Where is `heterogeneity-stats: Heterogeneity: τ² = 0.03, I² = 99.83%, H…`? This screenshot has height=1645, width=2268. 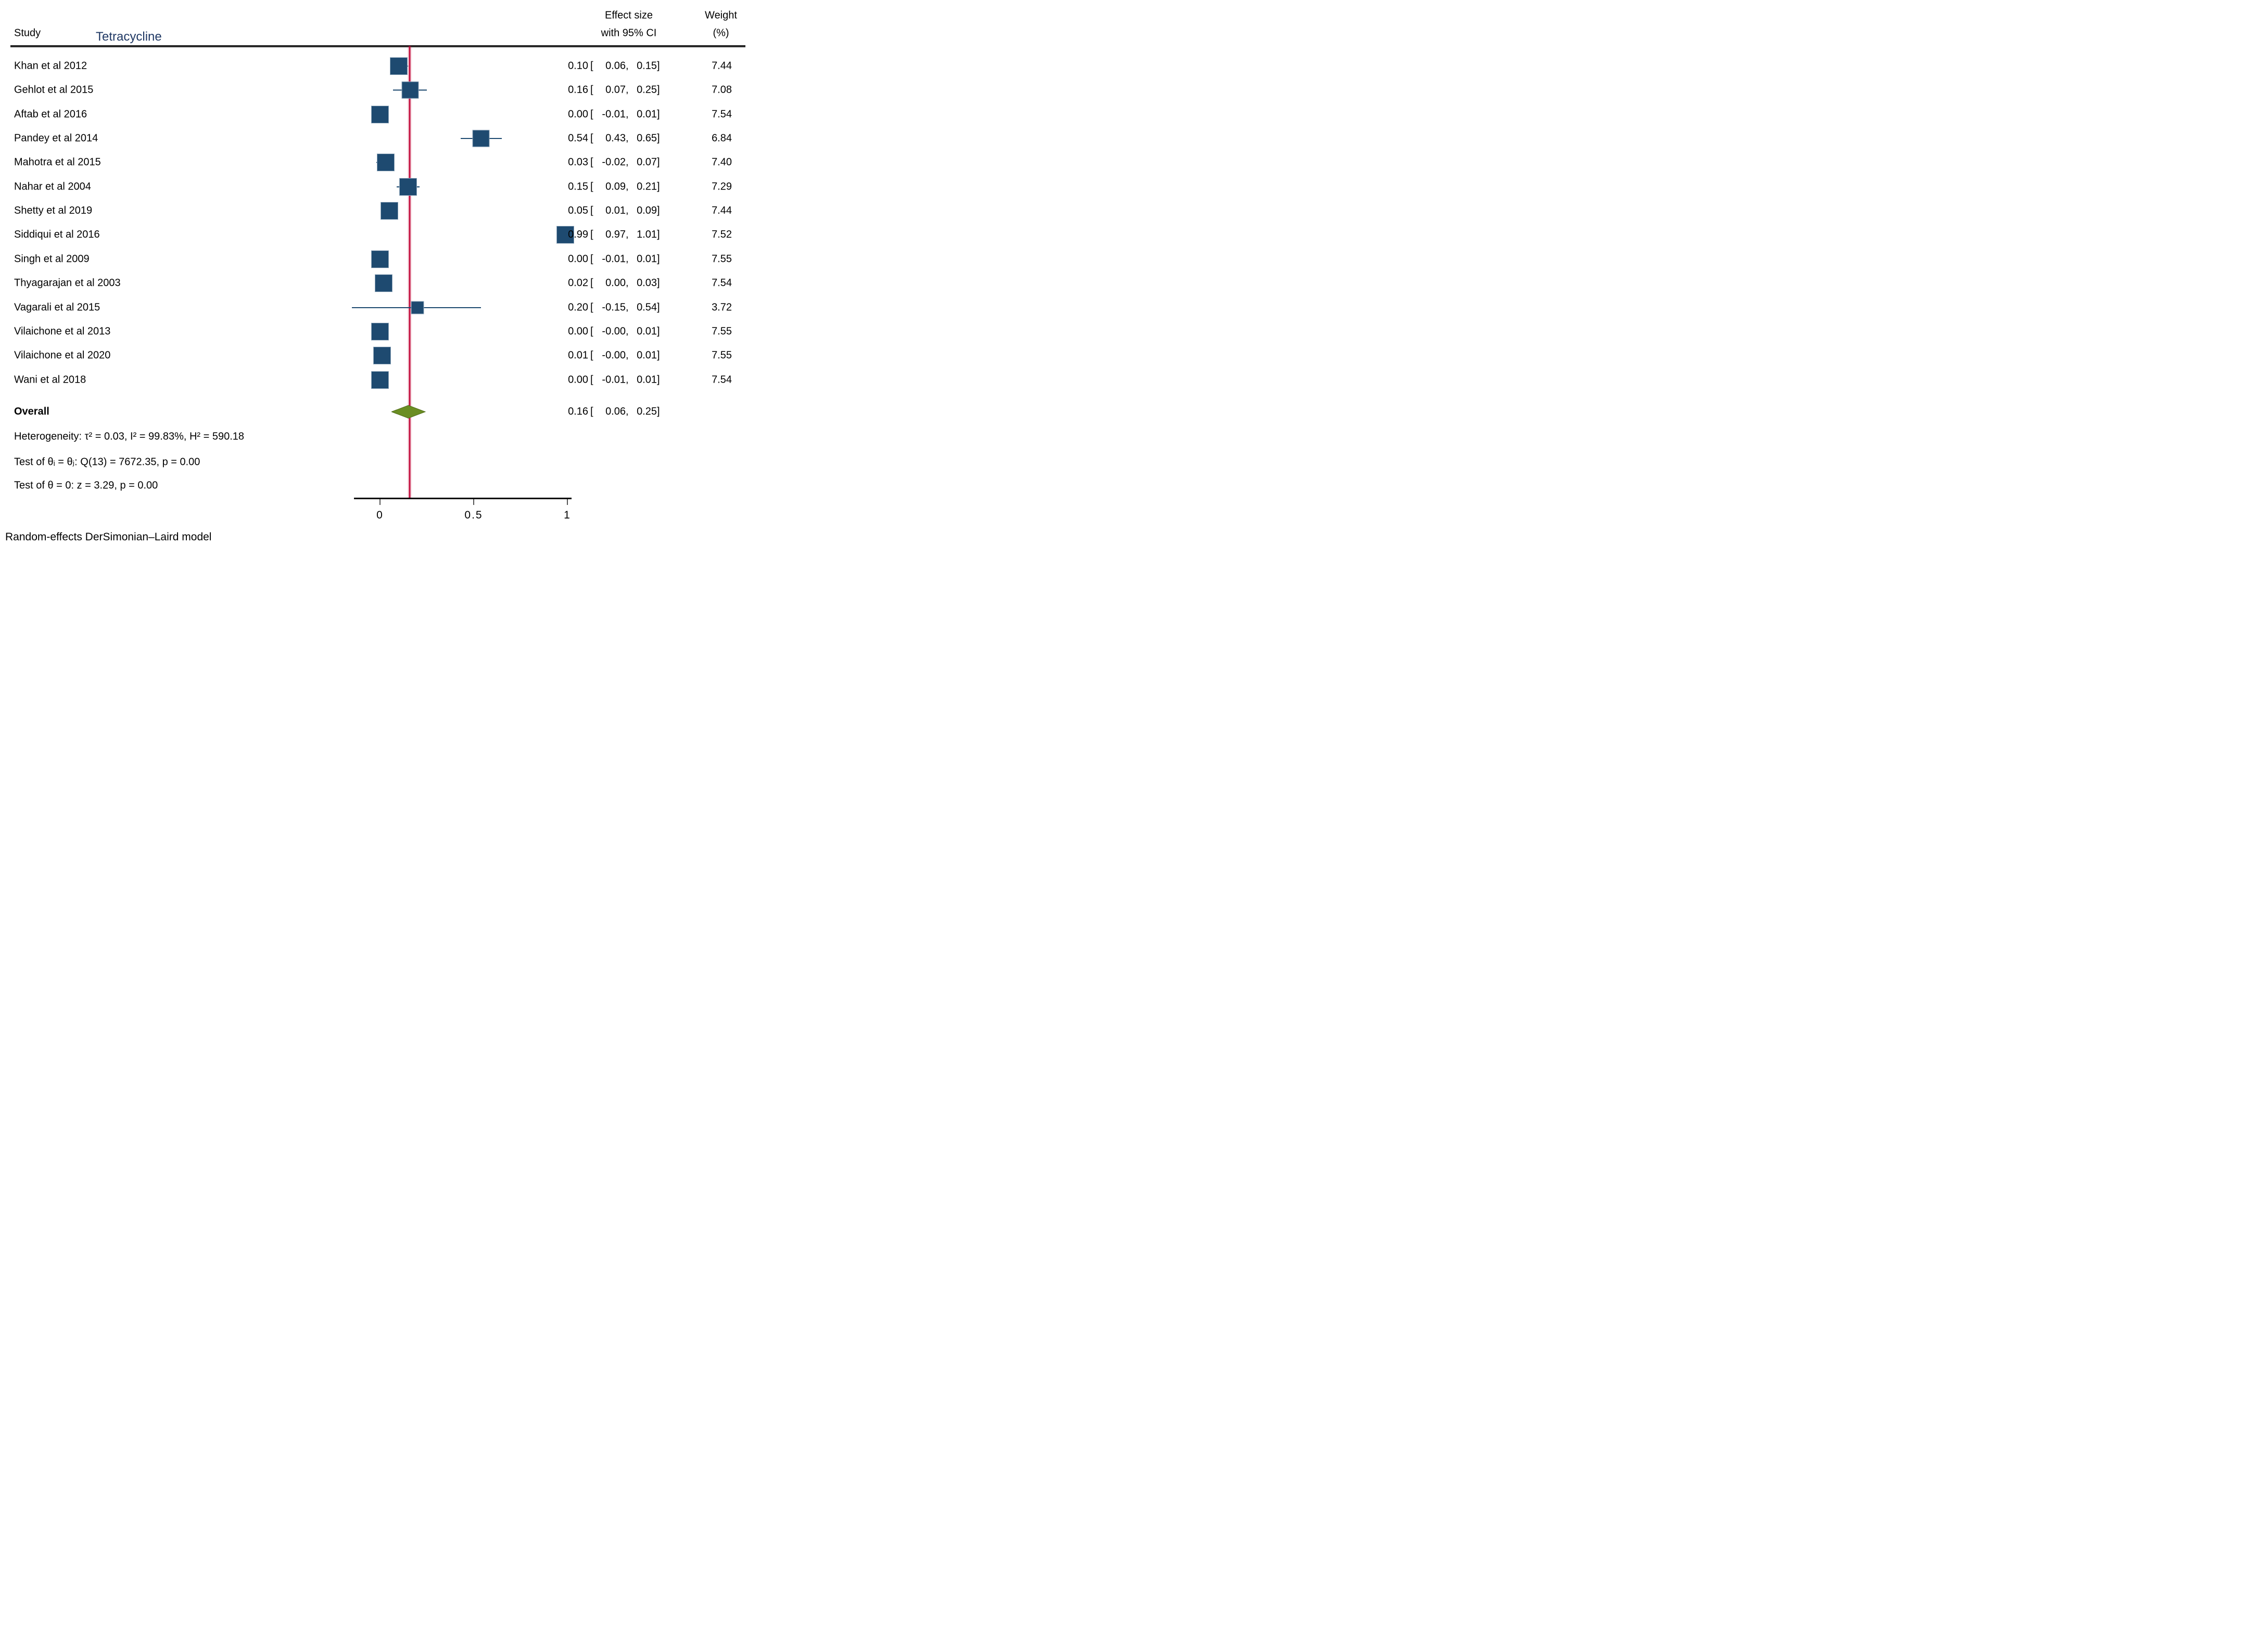
heterogeneity-stats: Heterogeneity: τ² = 0.03, I² = 99.83%, H… is located at coordinates (129, 437).